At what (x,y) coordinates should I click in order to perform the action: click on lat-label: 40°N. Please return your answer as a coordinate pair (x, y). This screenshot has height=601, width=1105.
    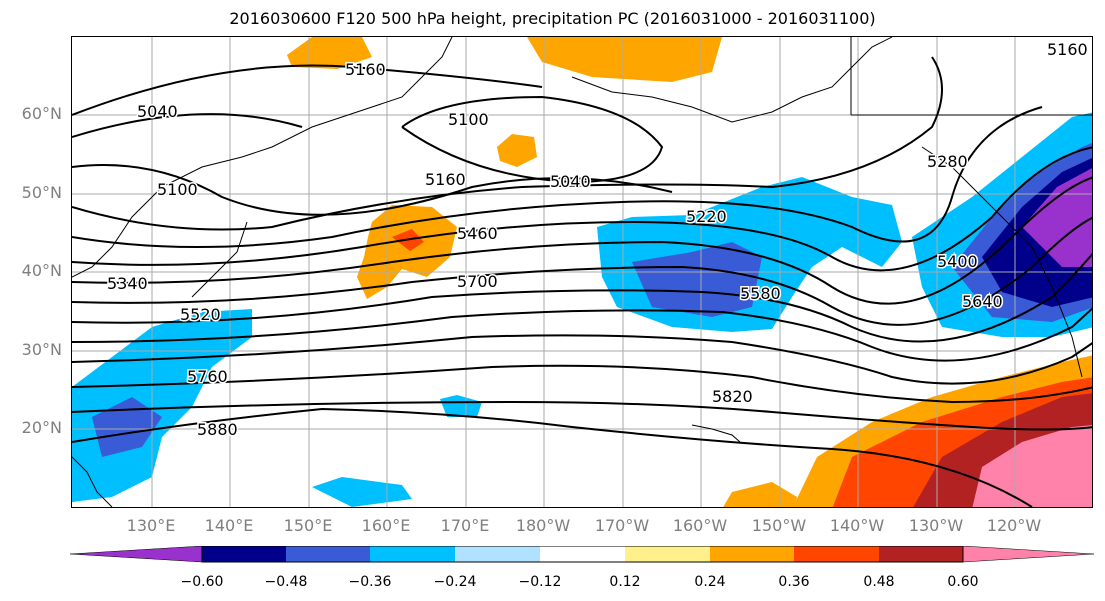
    Looking at the image, I should click on (41, 270).